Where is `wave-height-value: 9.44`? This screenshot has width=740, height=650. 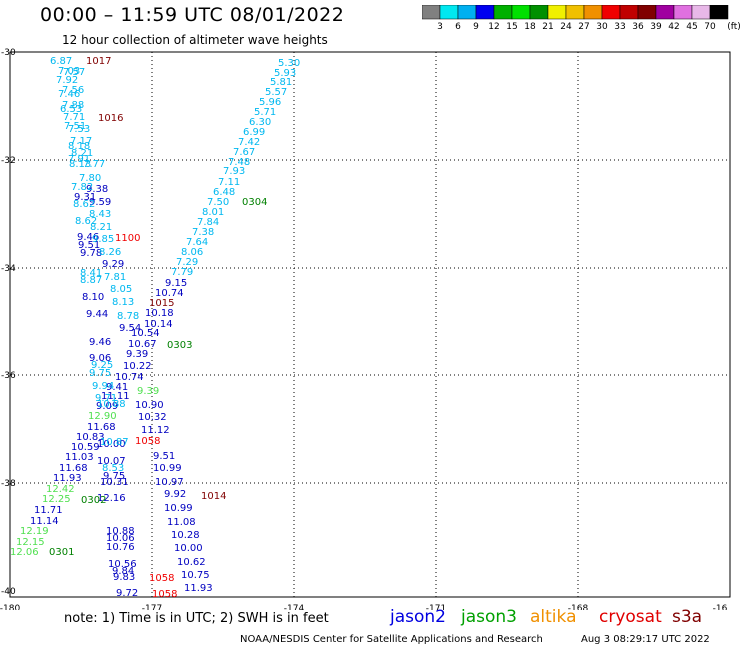 wave-height-value: 9.44 is located at coordinates (97, 314).